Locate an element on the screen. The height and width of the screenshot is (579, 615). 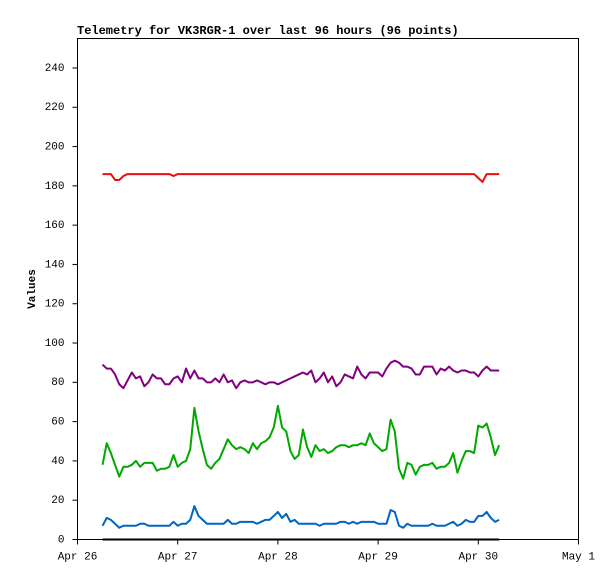
y-tick-label: 240 is located at coordinates (55, 69).